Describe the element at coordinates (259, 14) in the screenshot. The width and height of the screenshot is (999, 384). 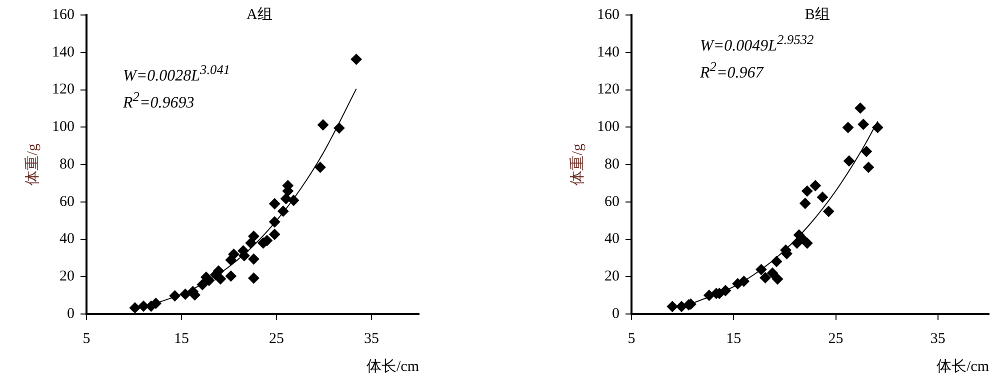
I see `chart-title: A组` at that location.